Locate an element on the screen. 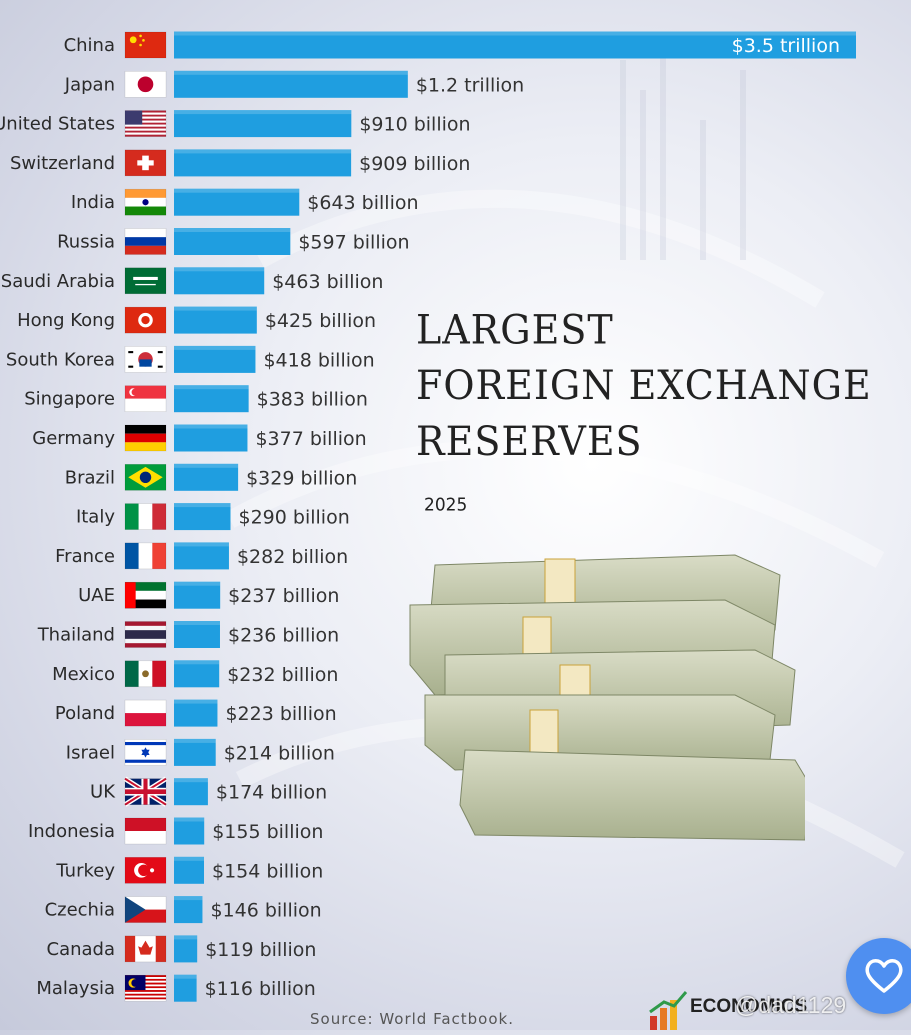  title-year: 2025 is located at coordinates (446, 505).